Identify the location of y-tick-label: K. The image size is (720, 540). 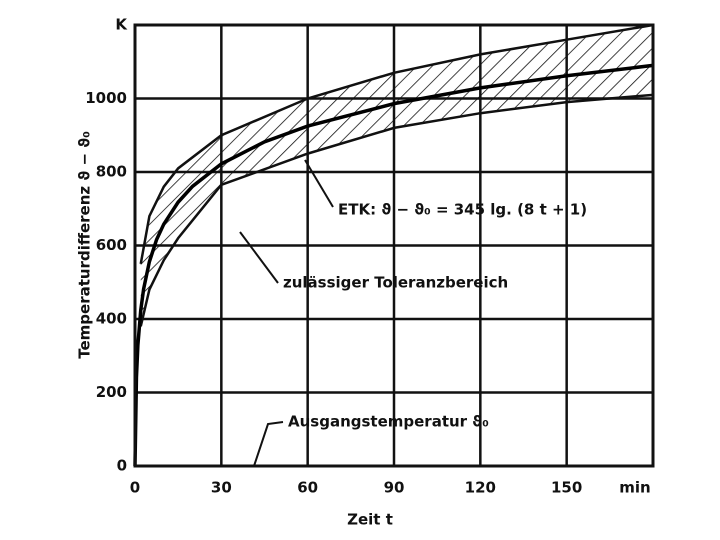
(121, 25).